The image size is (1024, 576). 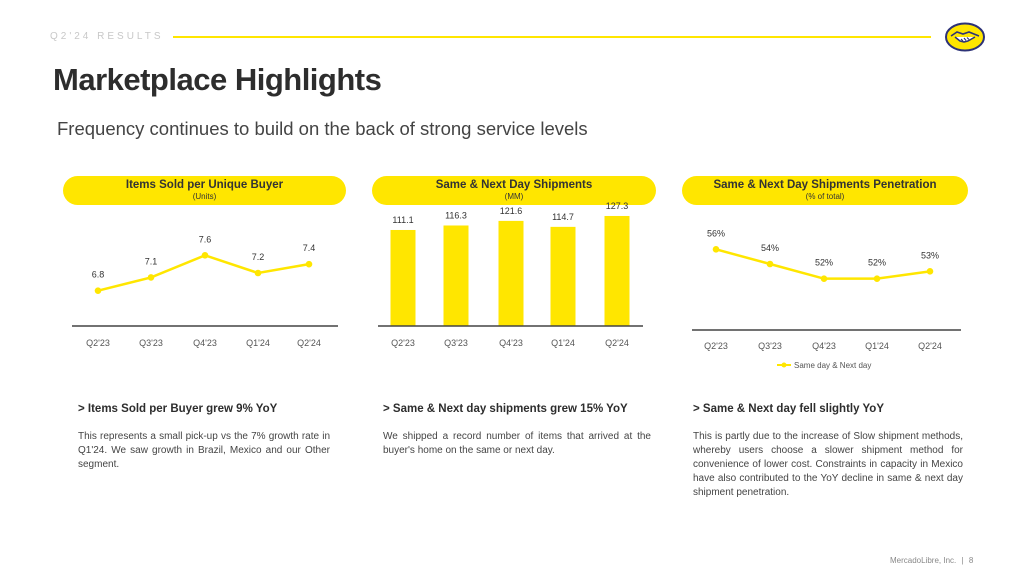 I want to click on panel-1-unit: (Units), so click(x=204, y=196).